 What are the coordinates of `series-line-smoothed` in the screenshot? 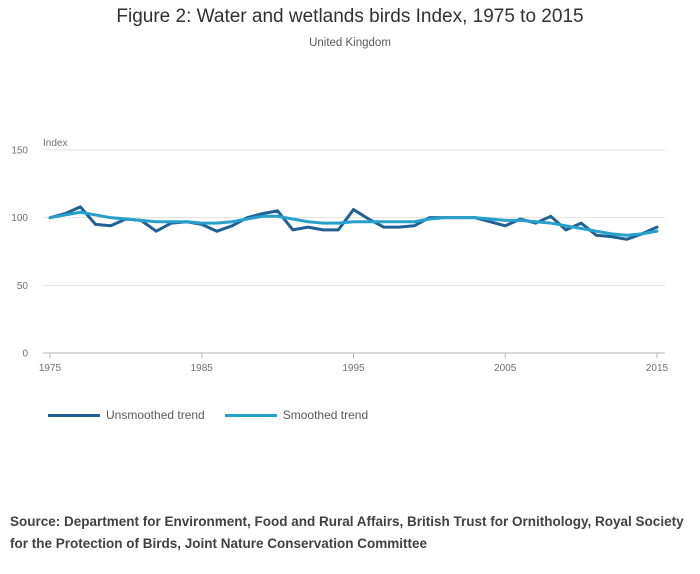 It's located at (353, 223).